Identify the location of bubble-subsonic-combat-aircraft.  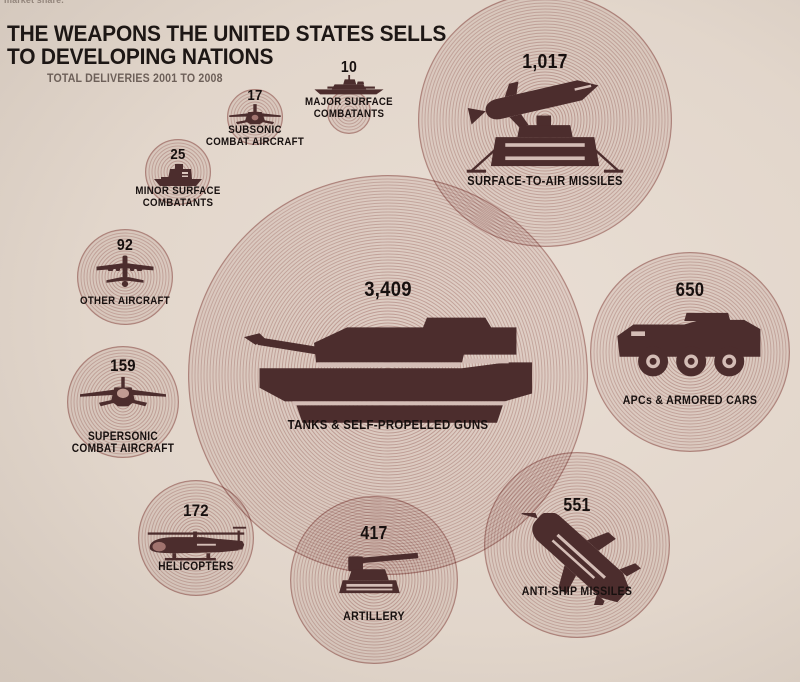
(255, 117).